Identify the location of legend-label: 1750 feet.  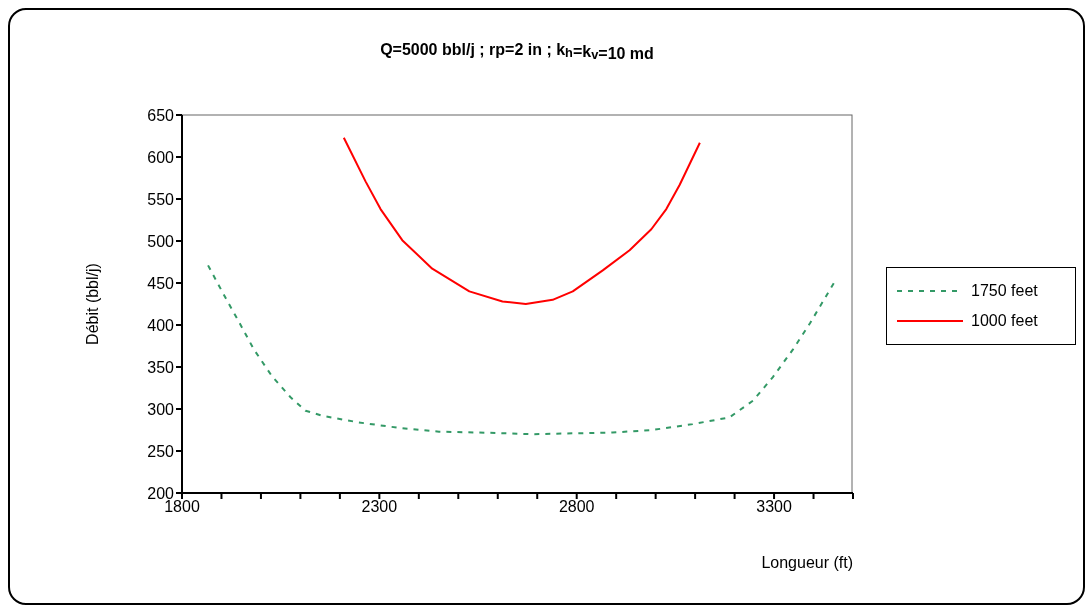
(1004, 291).